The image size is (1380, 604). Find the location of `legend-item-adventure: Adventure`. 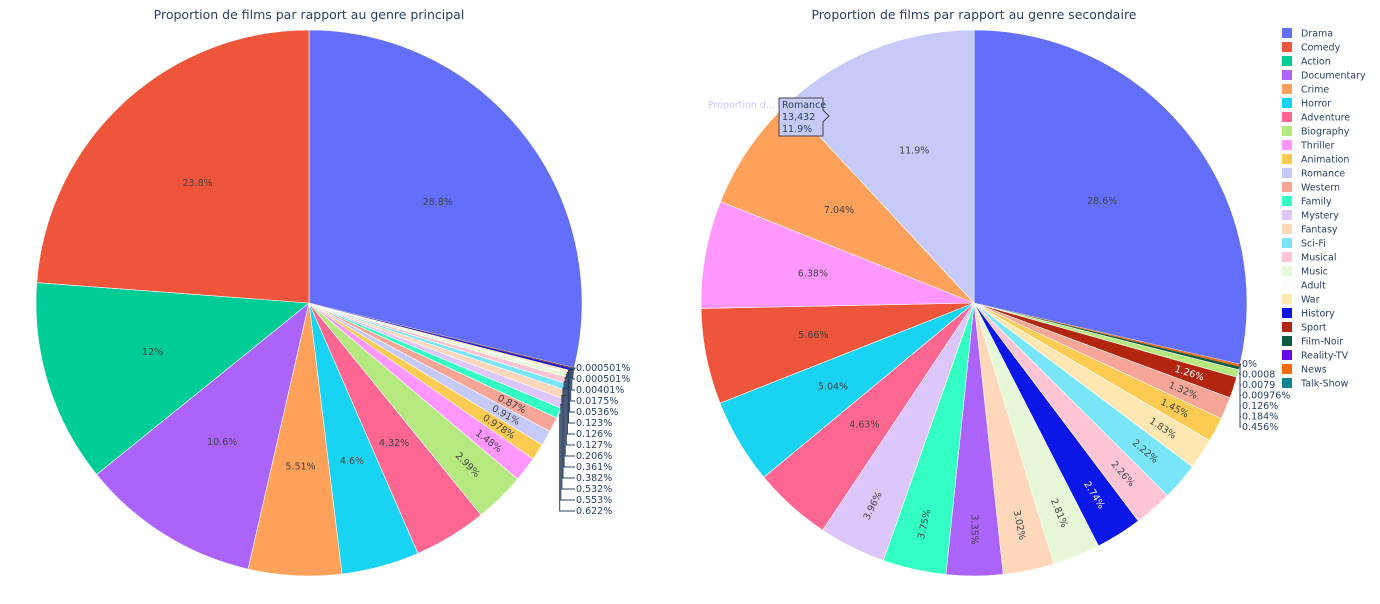

legend-item-adventure: Adventure is located at coordinates (1316, 118).